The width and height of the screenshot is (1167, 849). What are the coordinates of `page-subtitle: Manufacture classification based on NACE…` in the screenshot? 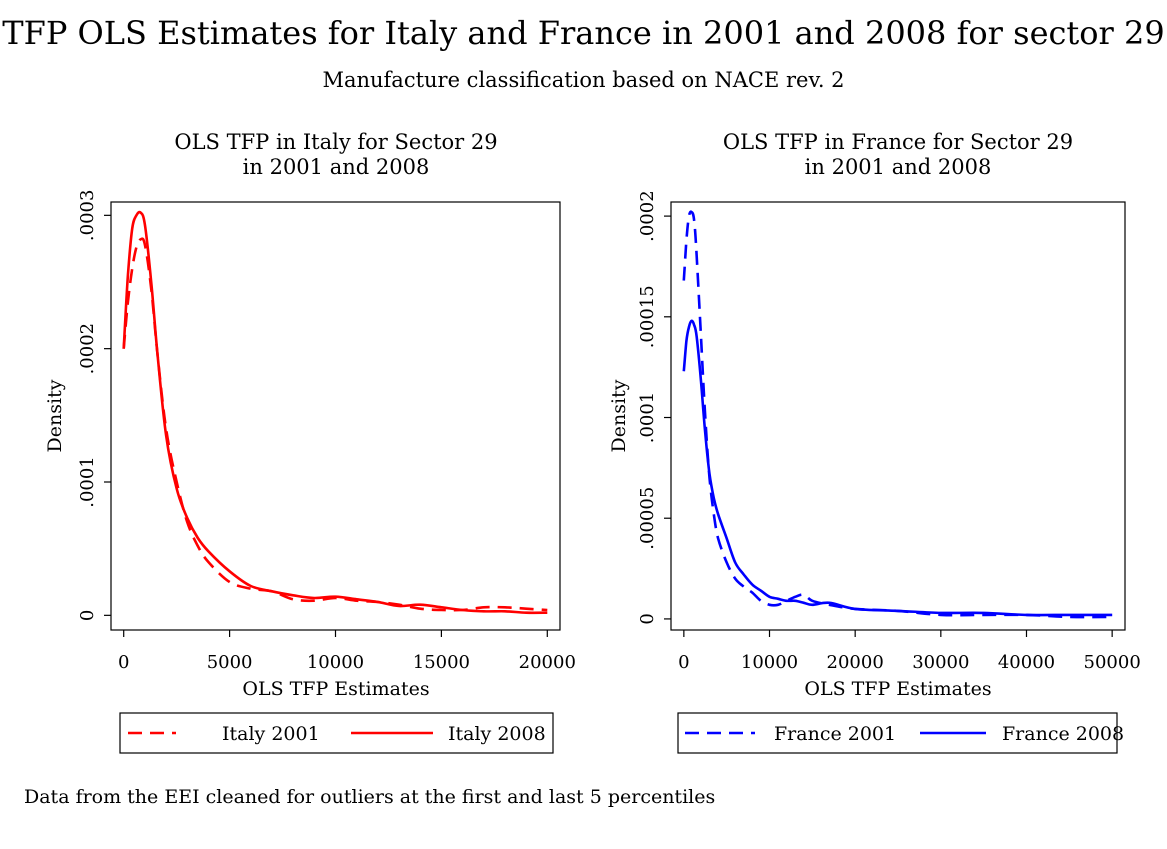 It's located at (583, 80).